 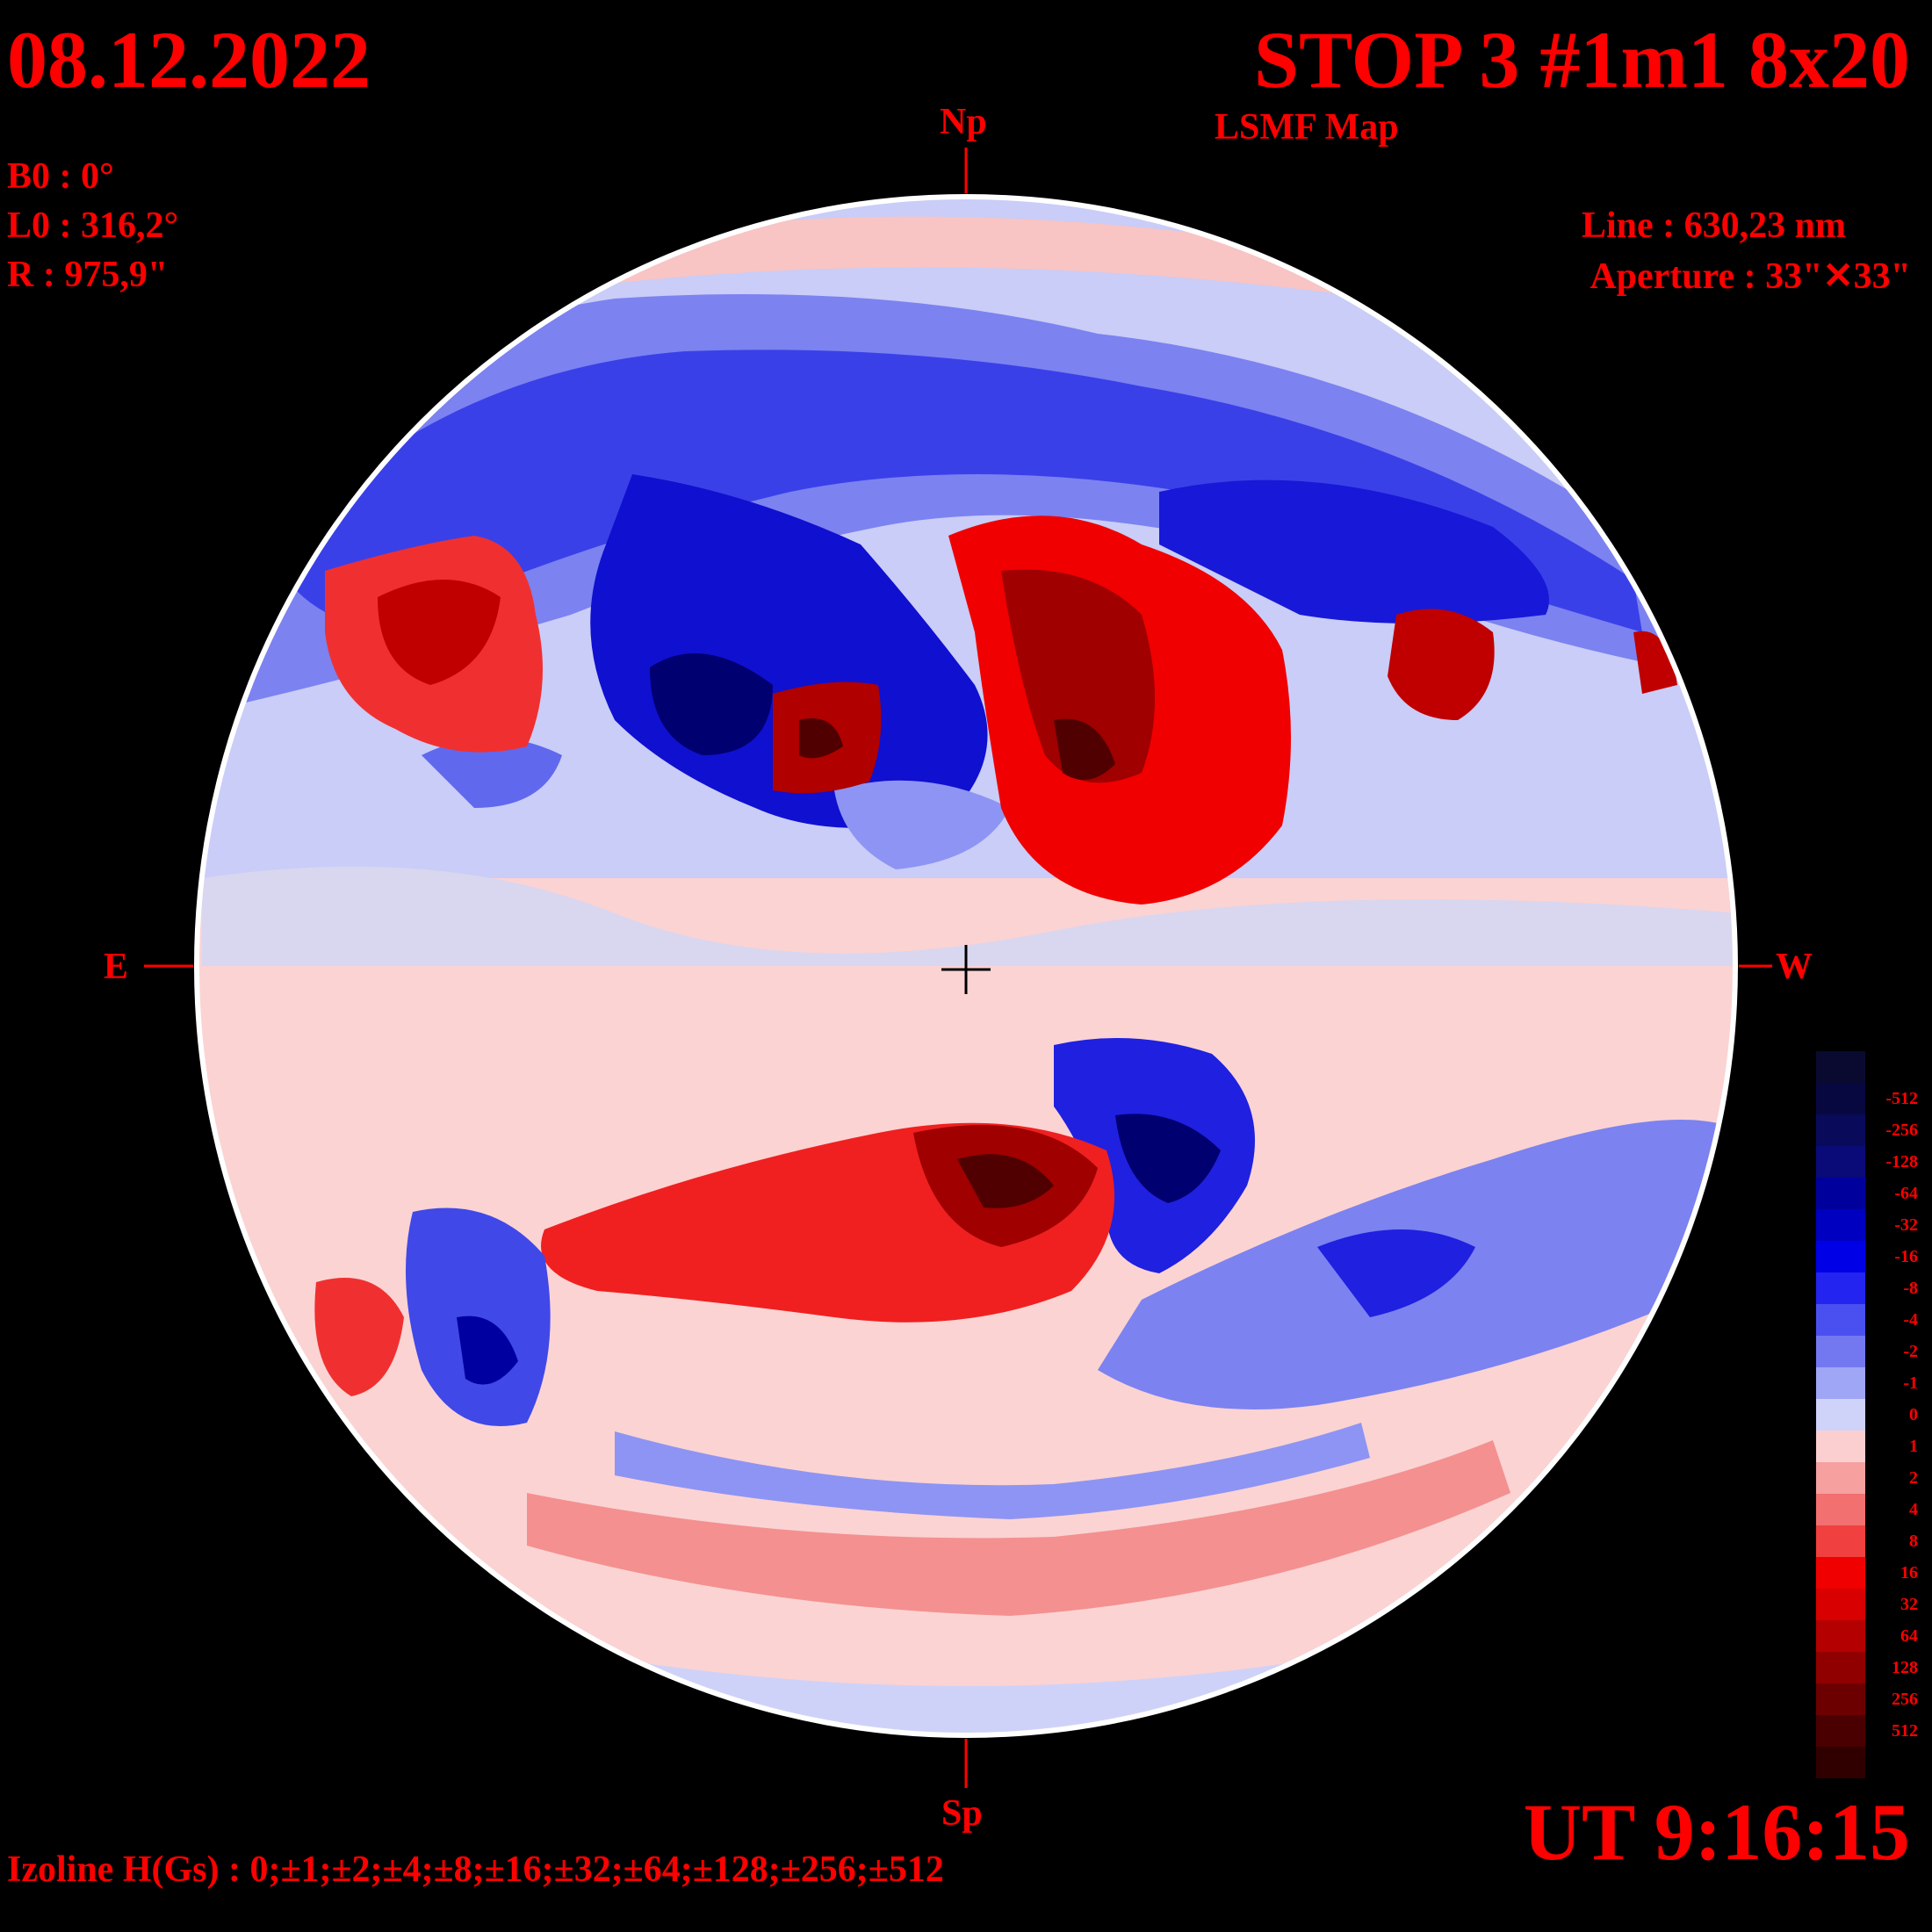 What do you see at coordinates (1905, 1667) in the screenshot?
I see `color-scale-label: 128` at bounding box center [1905, 1667].